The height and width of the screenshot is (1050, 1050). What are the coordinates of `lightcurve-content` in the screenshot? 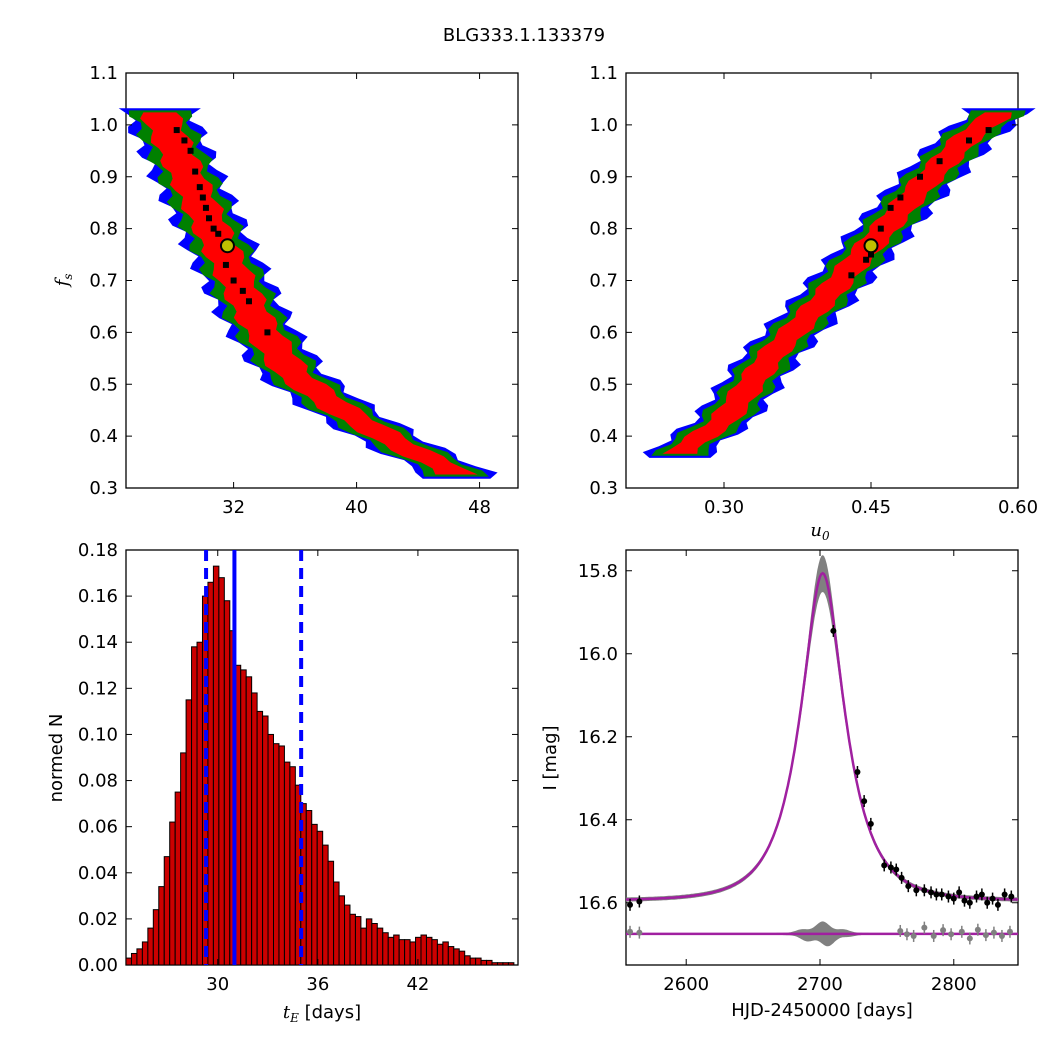 It's located at (822, 751).